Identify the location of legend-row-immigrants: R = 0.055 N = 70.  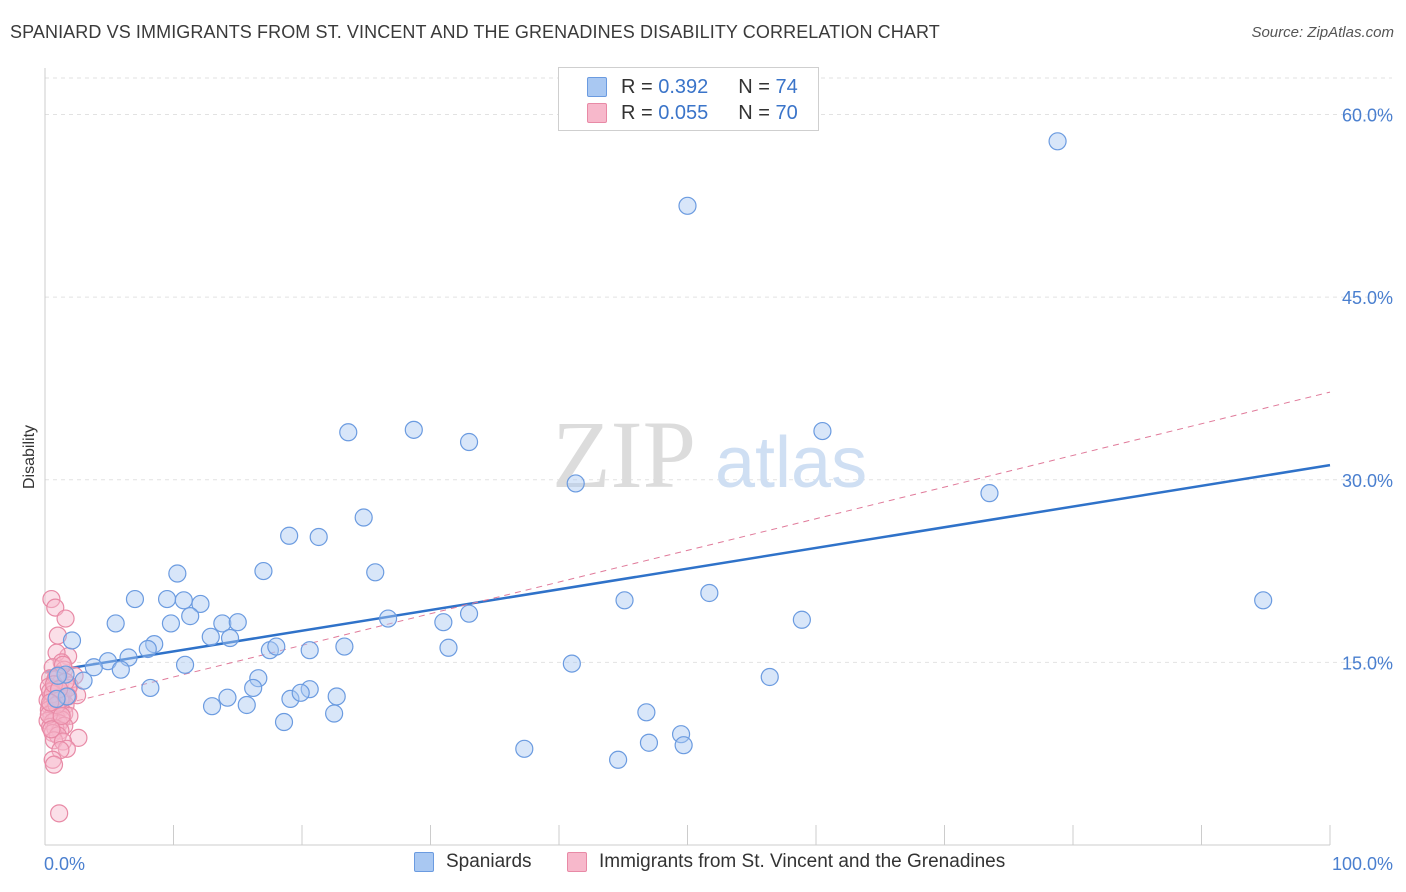
(678, 113).